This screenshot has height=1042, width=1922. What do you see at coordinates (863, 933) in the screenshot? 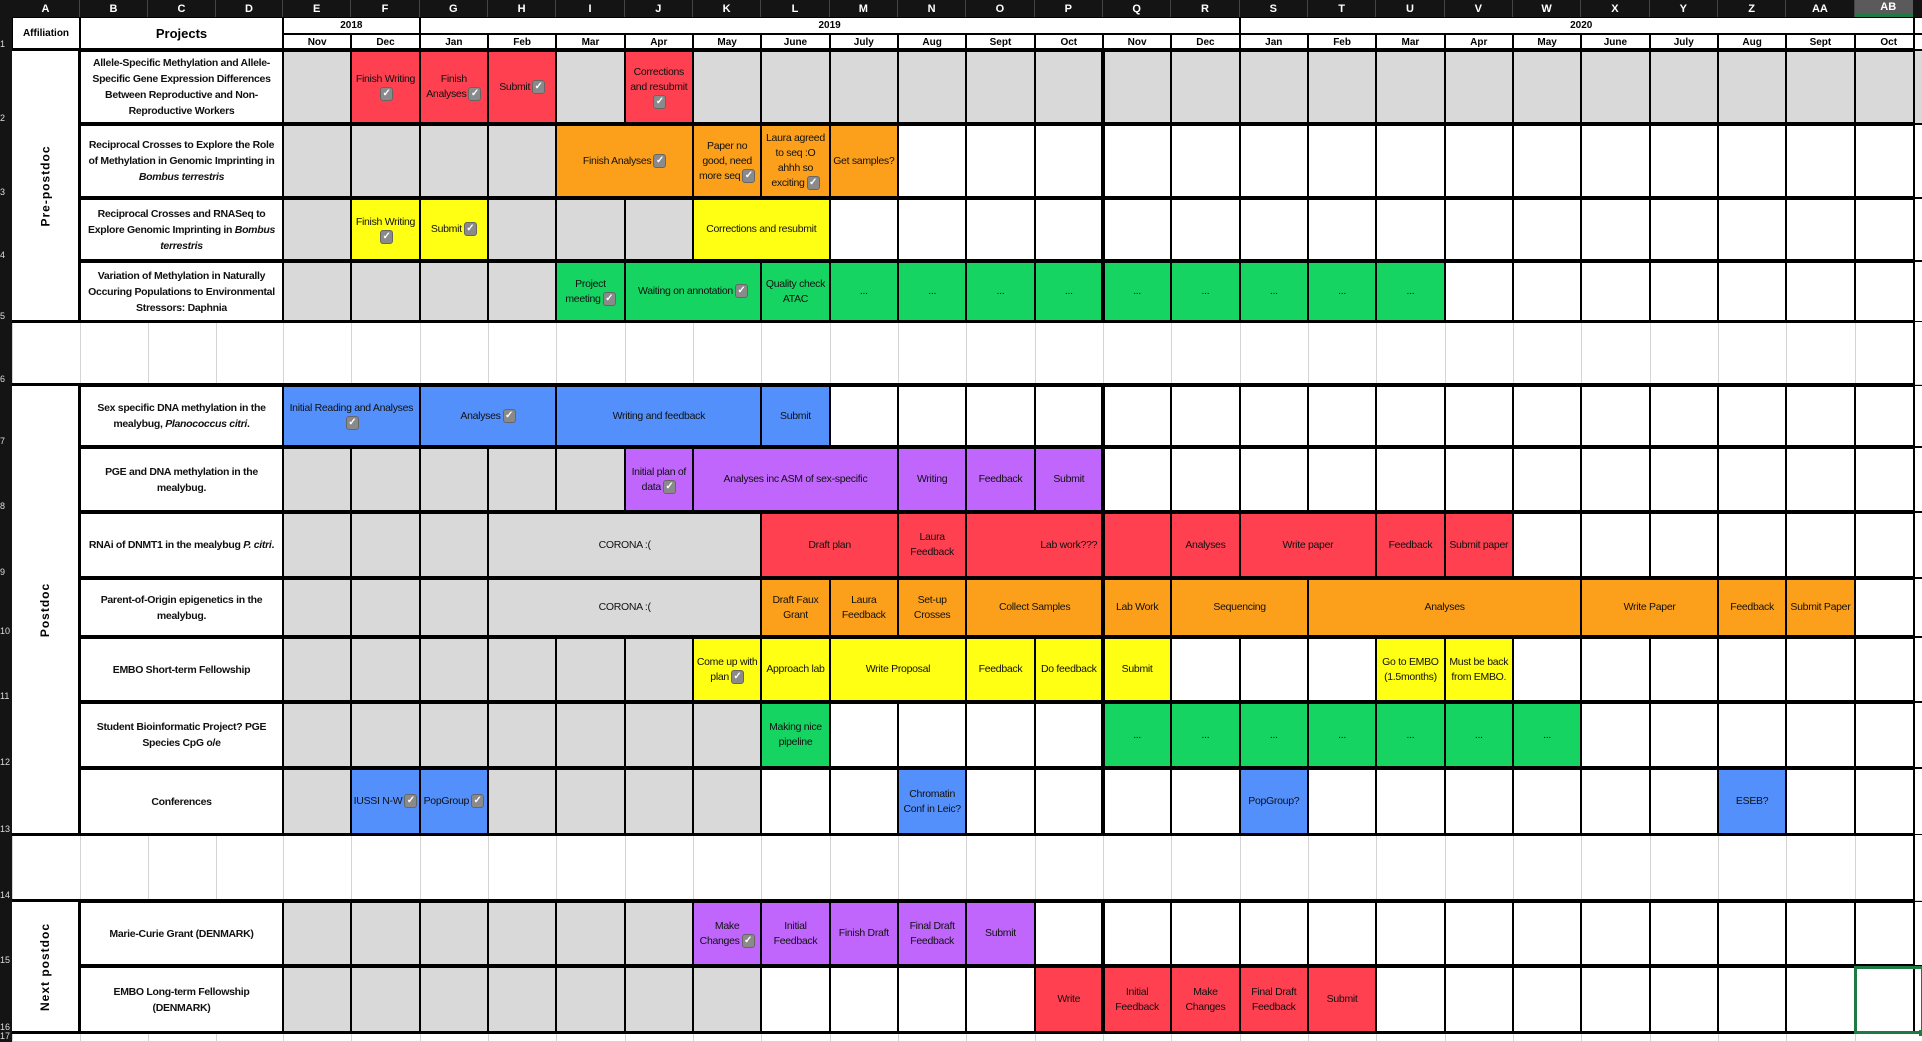
I see `task-cell: Finish Draft` at bounding box center [863, 933].